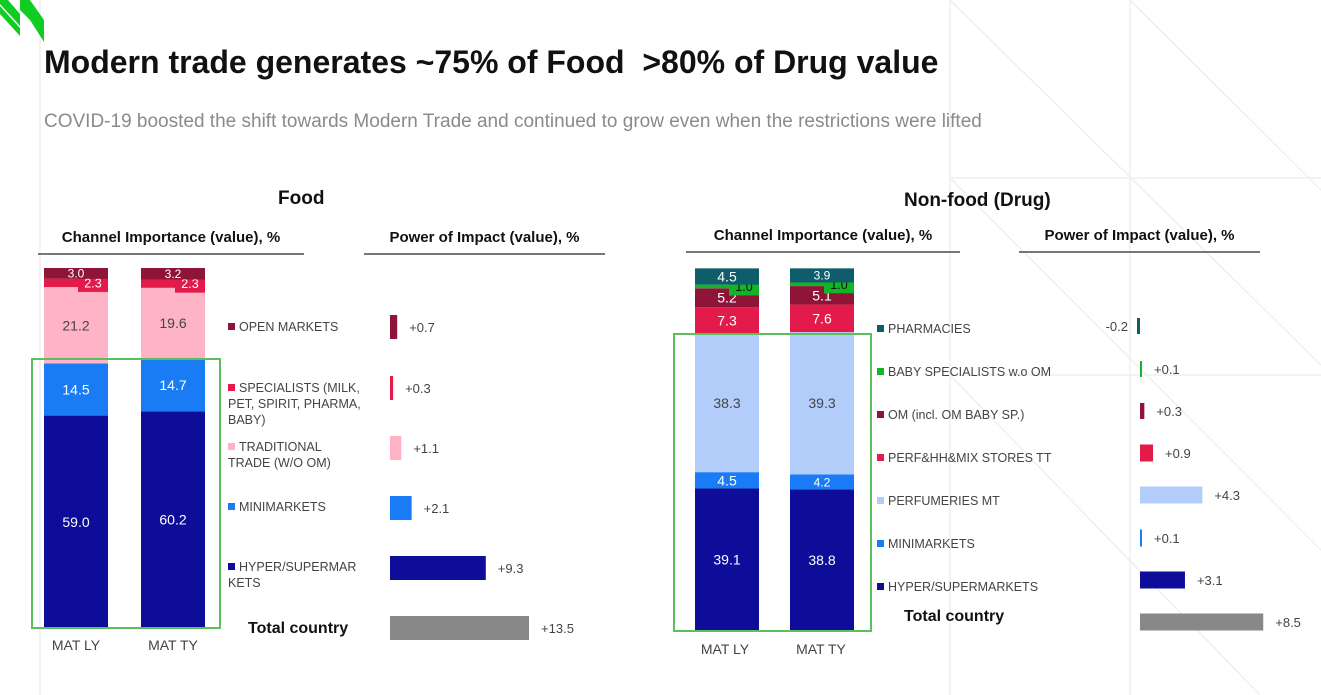  Describe the element at coordinates (725, 649) in the screenshot. I see `drug-x-label-ly: MAT LY` at that location.